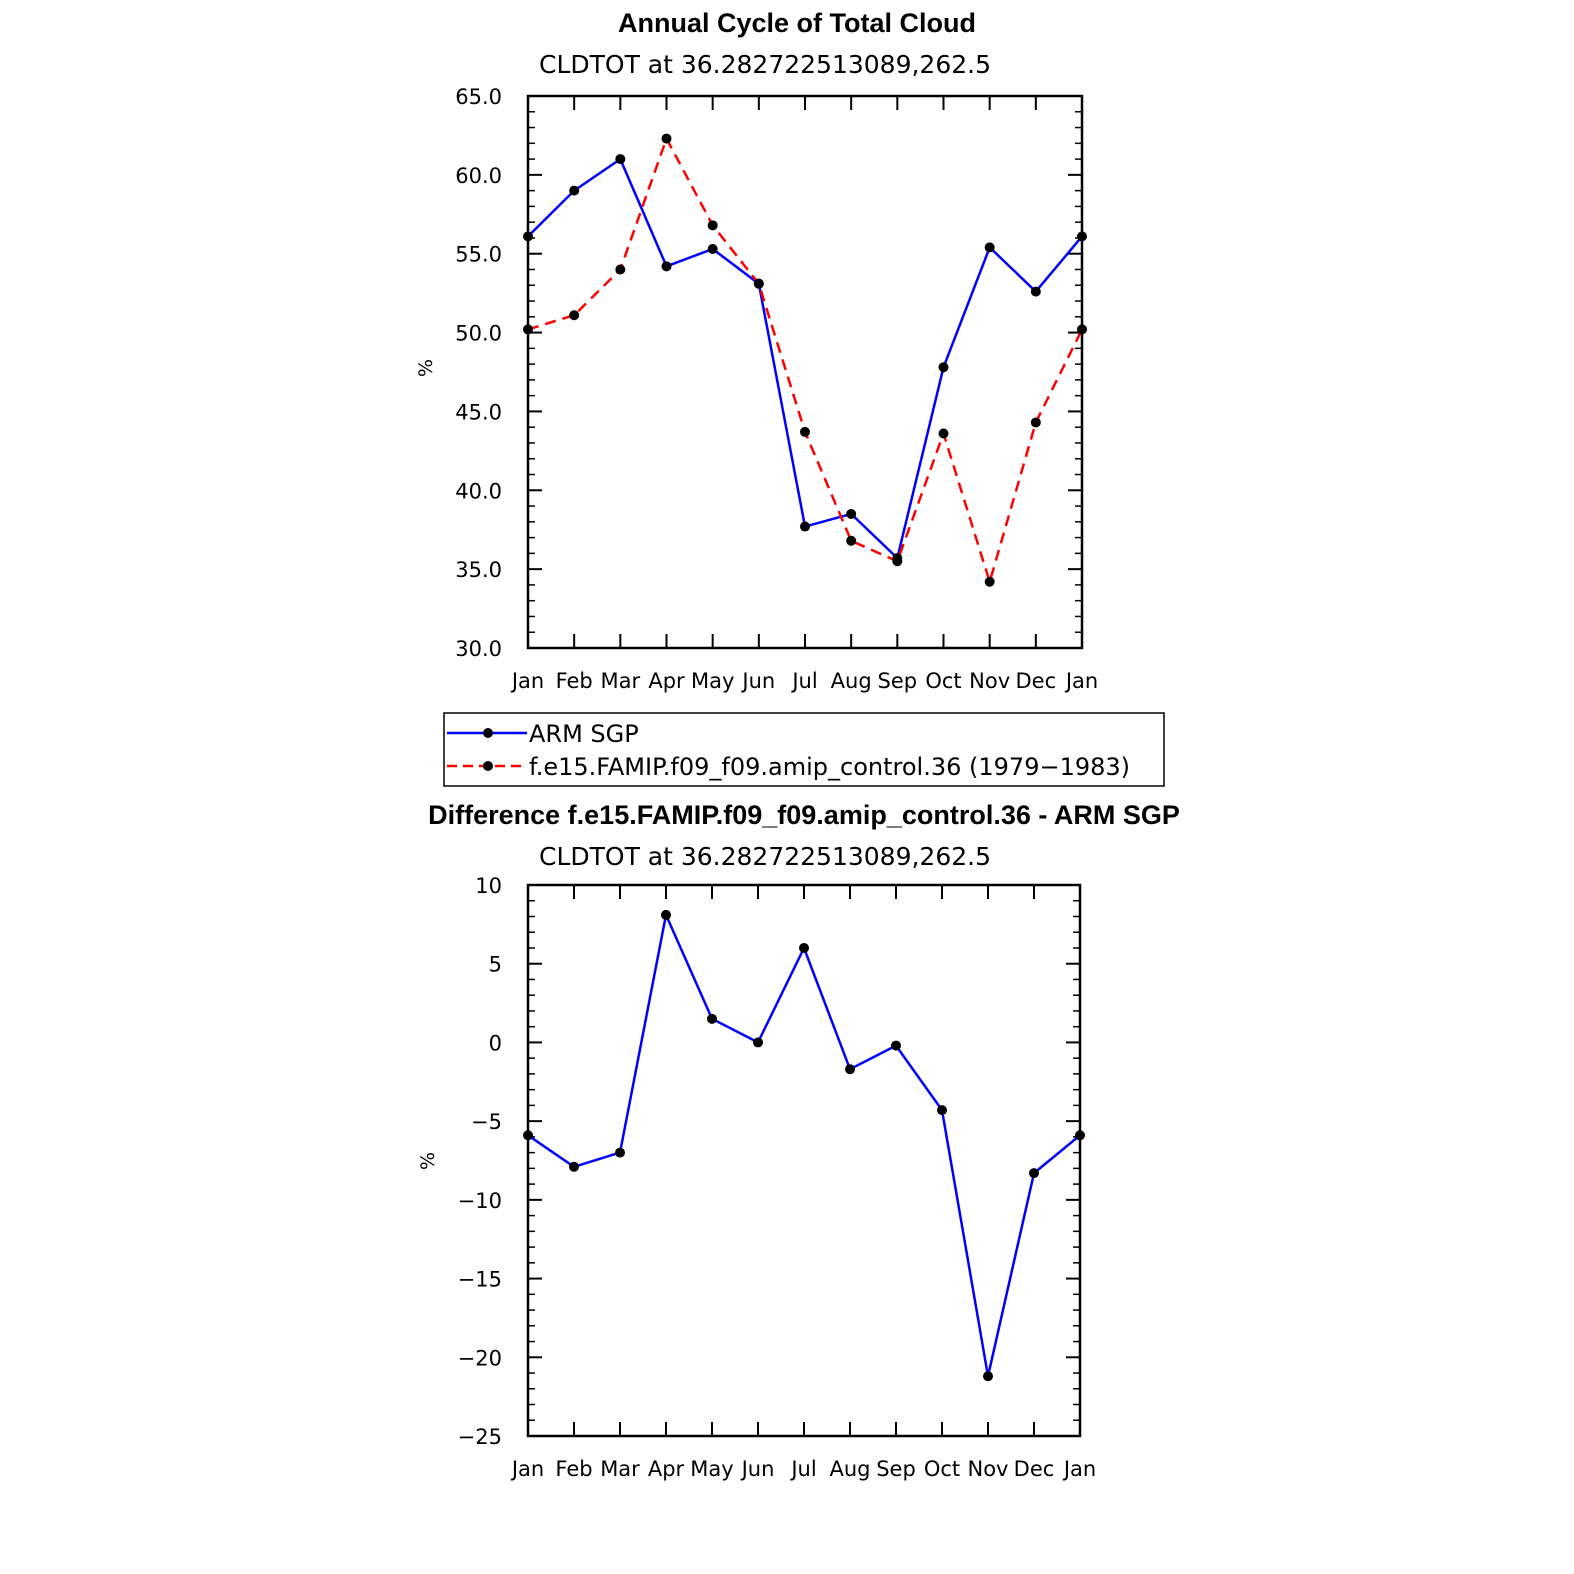  Describe the element at coordinates (797, 23) in the screenshot. I see `chart-title: Annual Cycle of Total Cloud` at that location.